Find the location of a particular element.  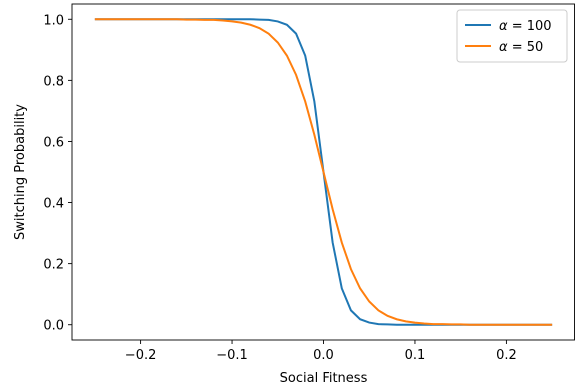

legend-box is located at coordinates (512, 36).